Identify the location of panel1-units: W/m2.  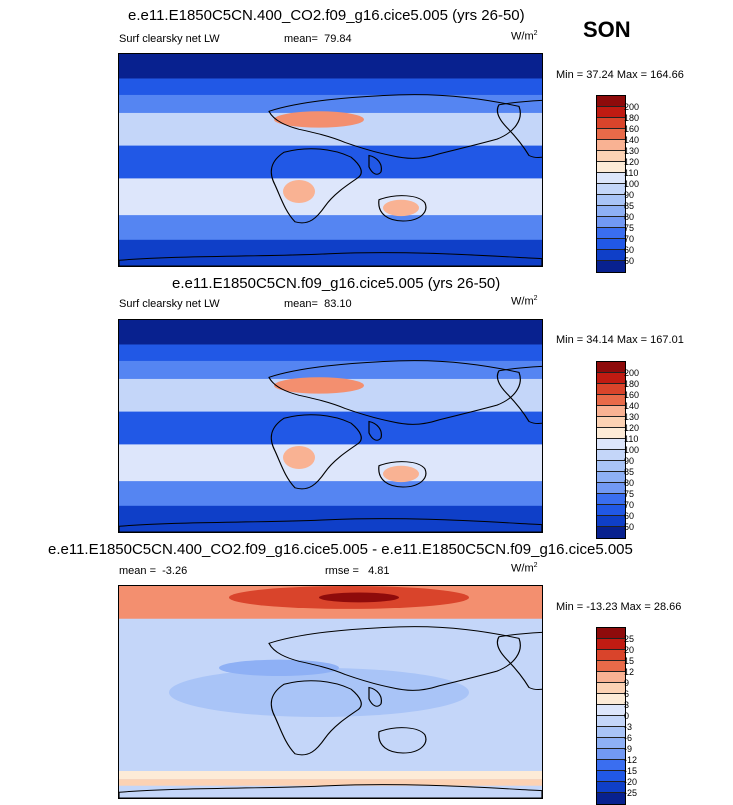
(524, 36).